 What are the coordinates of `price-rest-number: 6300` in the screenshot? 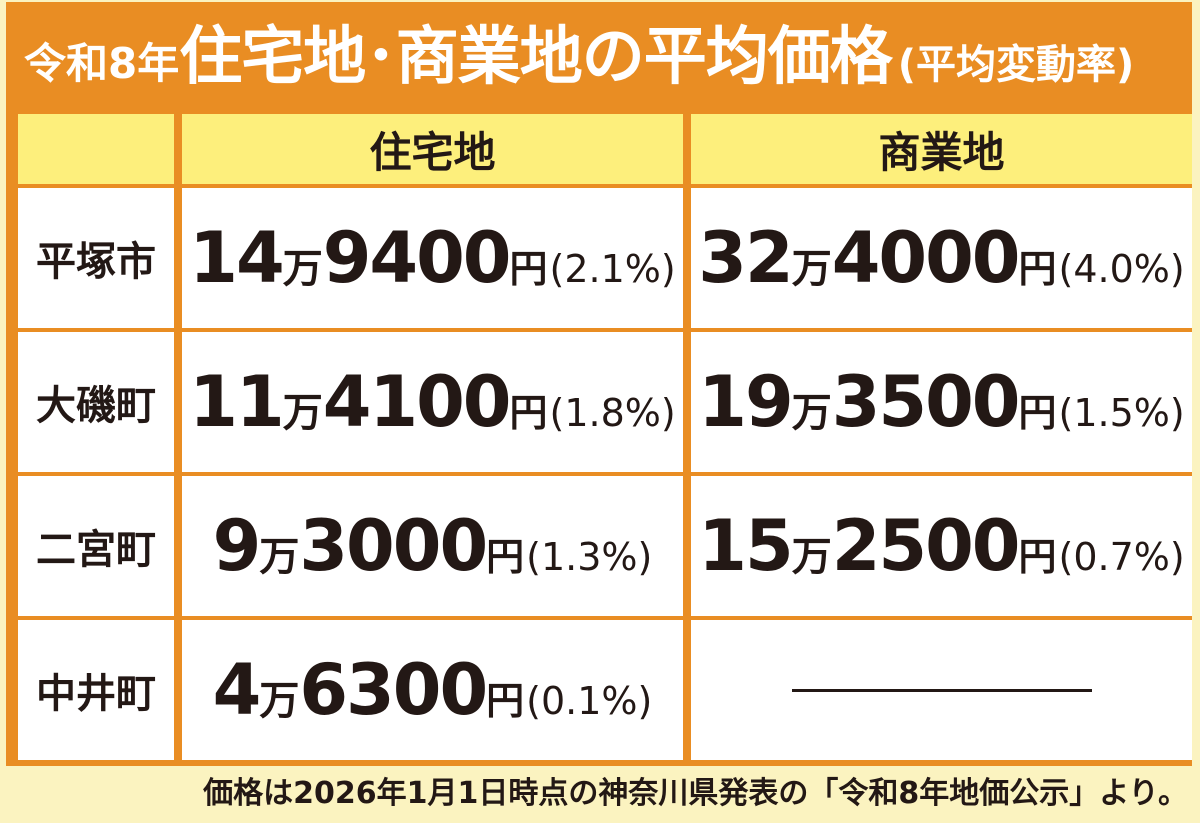 It's located at (393, 690).